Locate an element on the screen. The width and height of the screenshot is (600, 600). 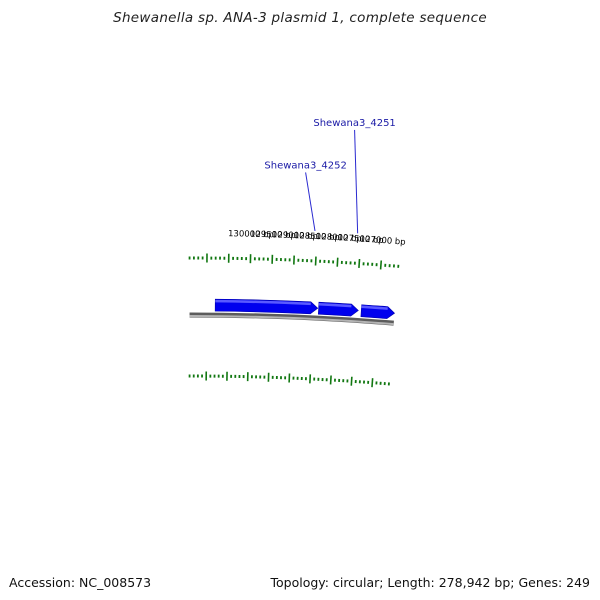
backbone is located at coordinates (291, 319).